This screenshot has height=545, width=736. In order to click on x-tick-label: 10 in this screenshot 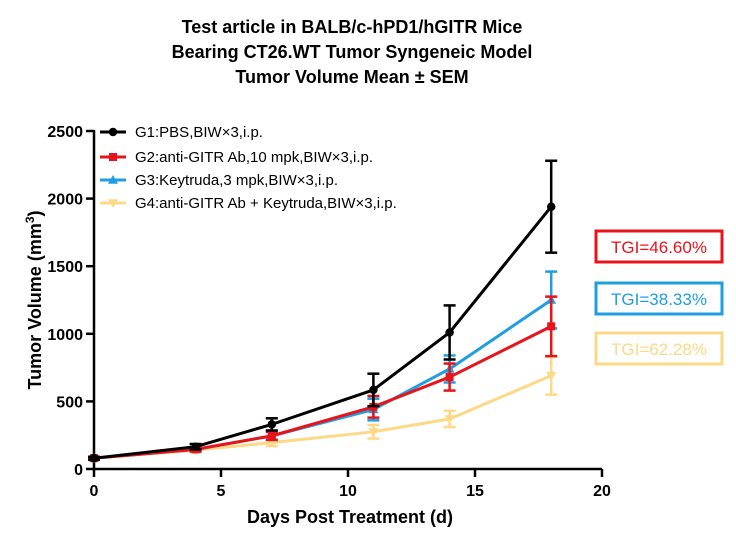, I will do `click(348, 491)`.